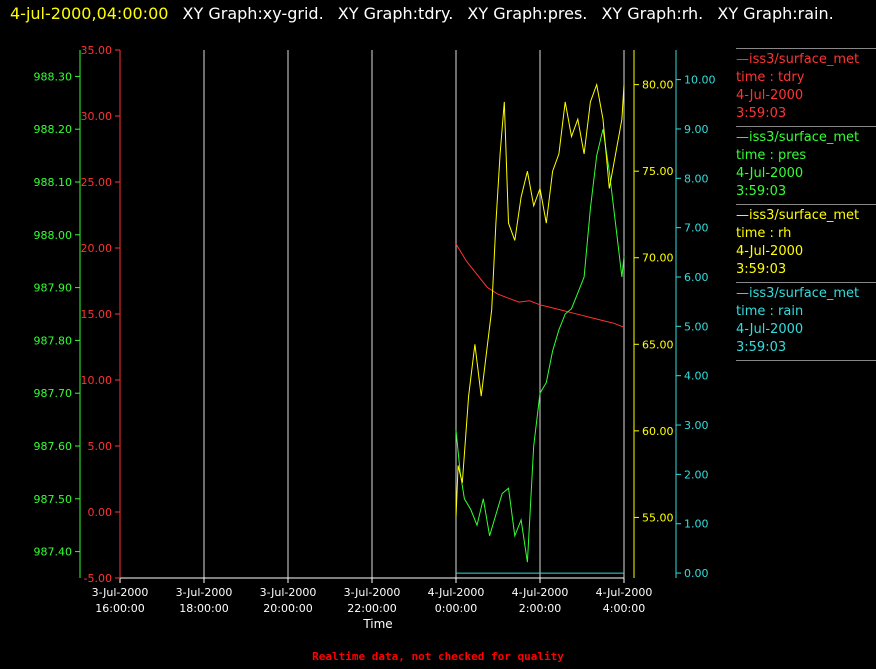 The width and height of the screenshot is (876, 669). I want to click on tdry-tick-label: 30.00, so click(97, 116).